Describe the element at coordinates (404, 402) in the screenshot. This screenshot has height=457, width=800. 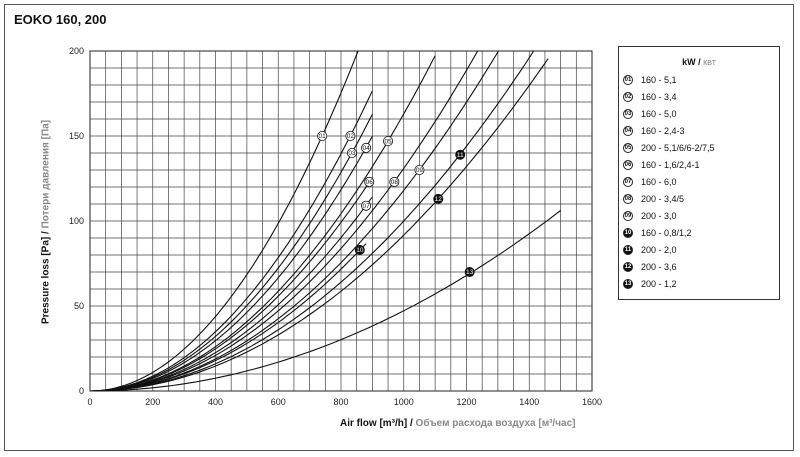
I see `x-tick-label: 1000` at that location.